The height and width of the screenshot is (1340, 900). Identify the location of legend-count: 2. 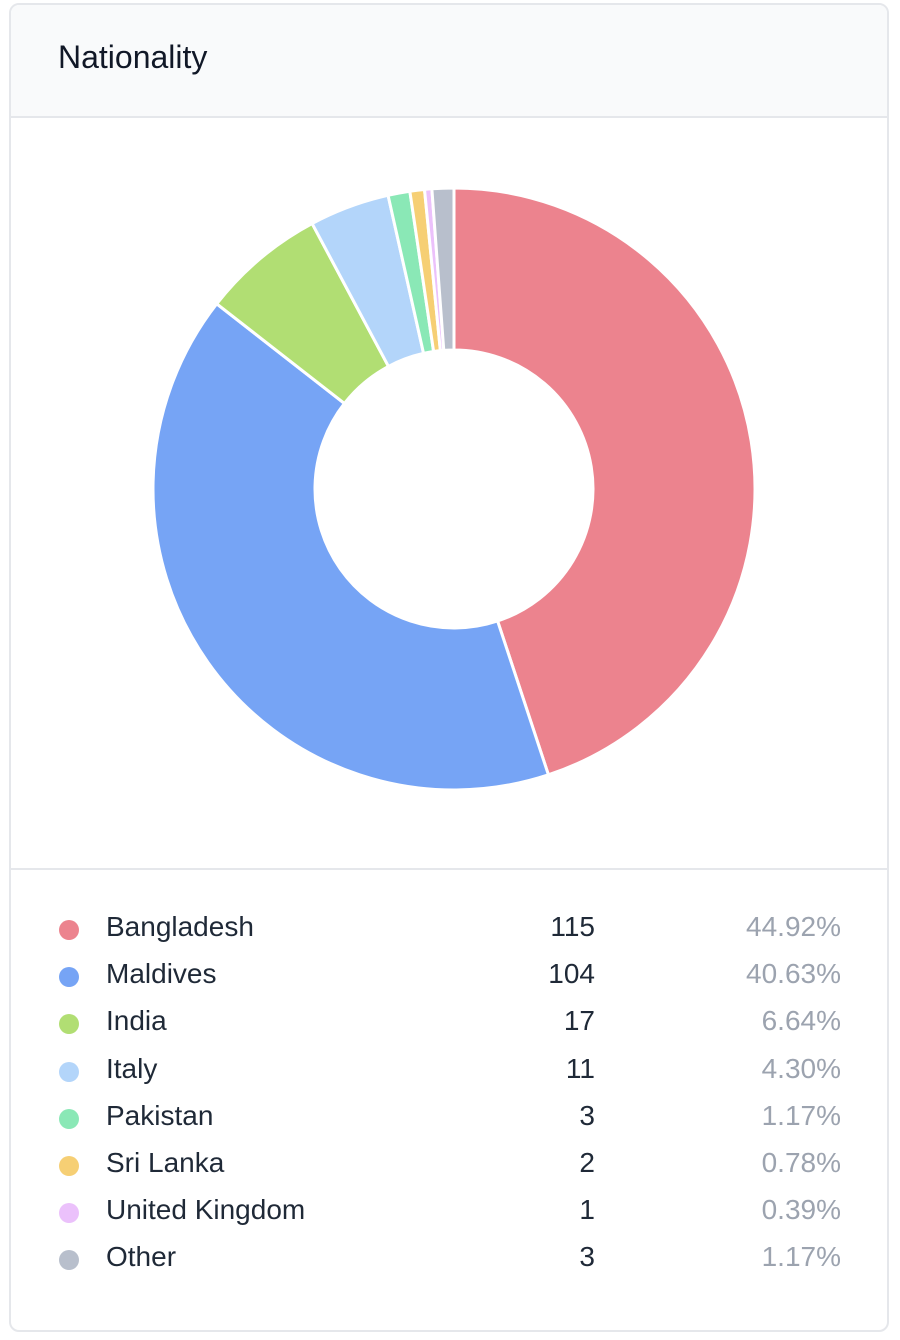
(587, 1162).